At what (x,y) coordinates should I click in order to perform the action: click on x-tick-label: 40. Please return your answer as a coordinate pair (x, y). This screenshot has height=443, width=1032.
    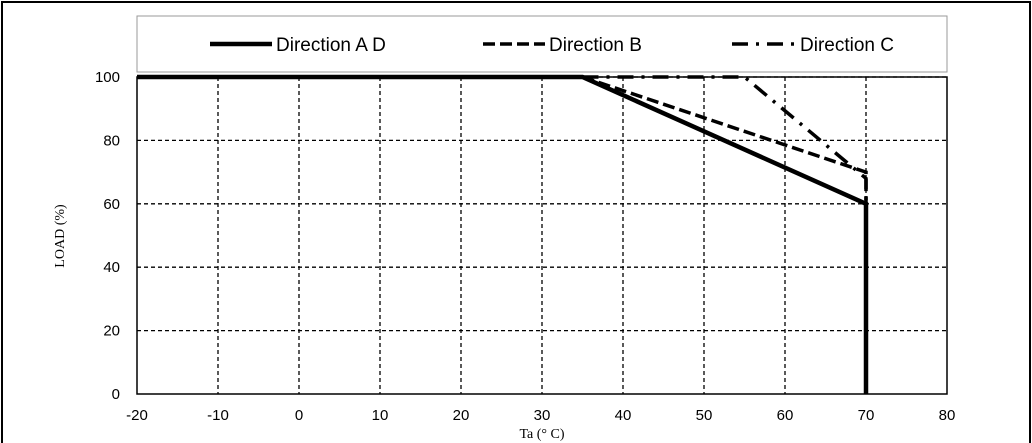
    Looking at the image, I should click on (623, 415).